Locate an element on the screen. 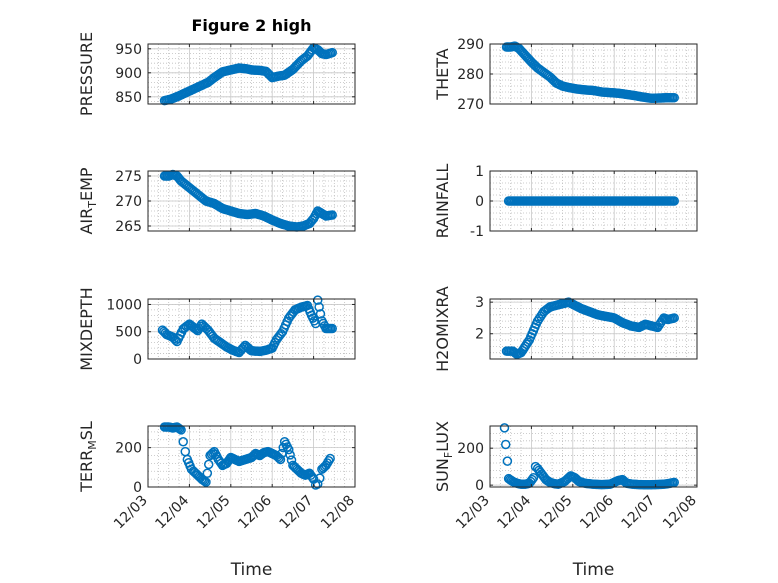 Image resolution: width=778 pixels, height=583 pixels. subplot-4: -1 0 1 RAINFALL is located at coordinates (565, 202).